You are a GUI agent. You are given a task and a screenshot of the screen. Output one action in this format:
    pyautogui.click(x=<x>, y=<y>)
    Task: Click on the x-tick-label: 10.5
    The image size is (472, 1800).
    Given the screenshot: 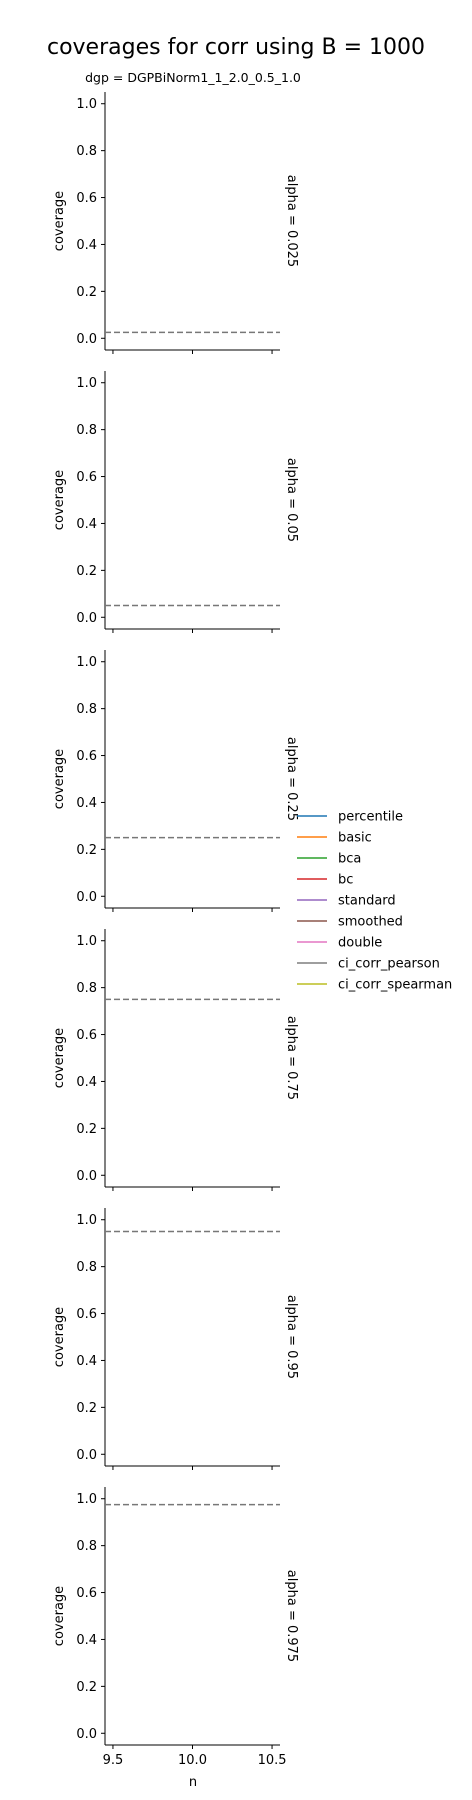 What is the action you would take?
    pyautogui.click(x=272, y=1760)
    